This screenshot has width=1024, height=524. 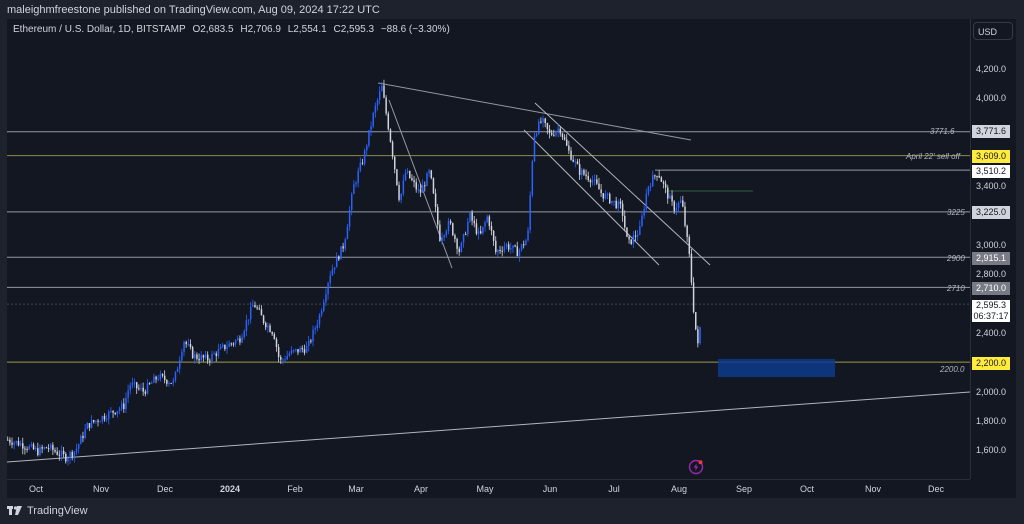 What do you see at coordinates (991, 131) in the screenshot?
I see `price-label-3771: 3,771.6` at bounding box center [991, 131].